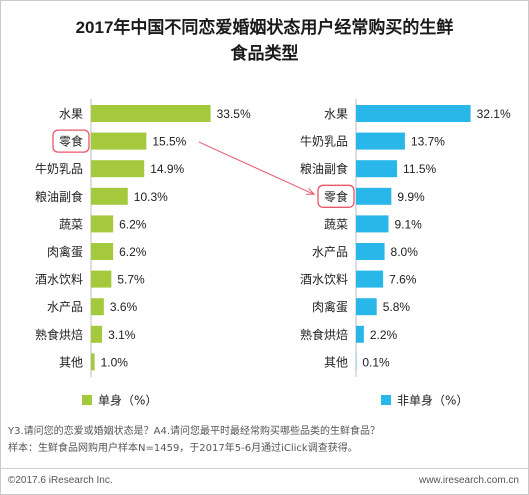 This screenshot has height=495, width=529. What do you see at coordinates (127, 400) in the screenshot?
I see `legend-label: 单身（%）` at bounding box center [127, 400].